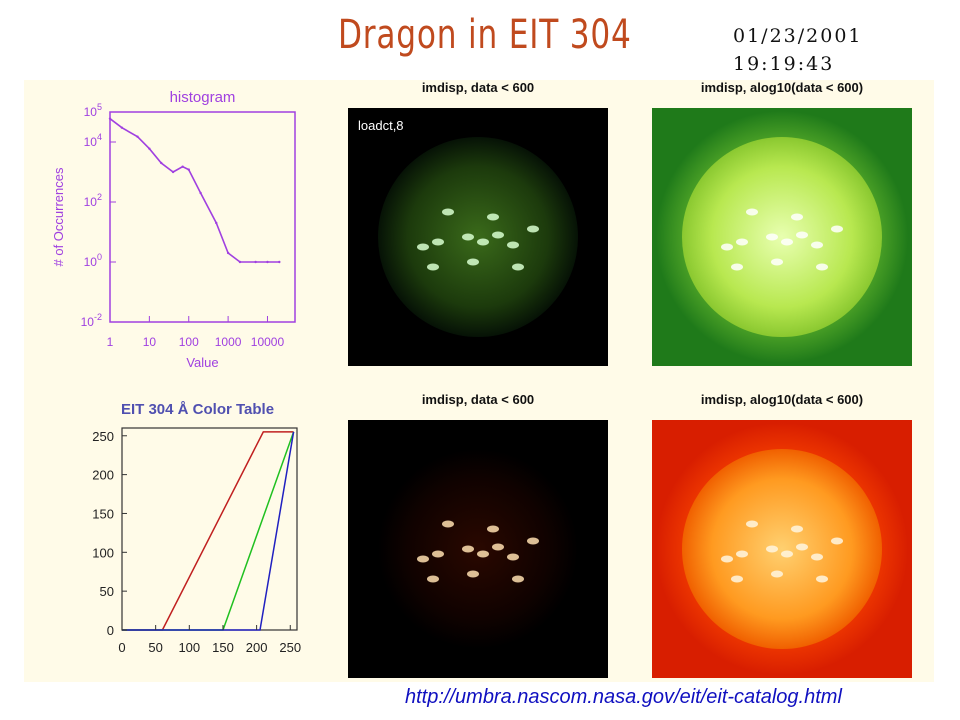  Describe the element at coordinates (93, 140) in the screenshot. I see `y-tick-label: 104` at that location.